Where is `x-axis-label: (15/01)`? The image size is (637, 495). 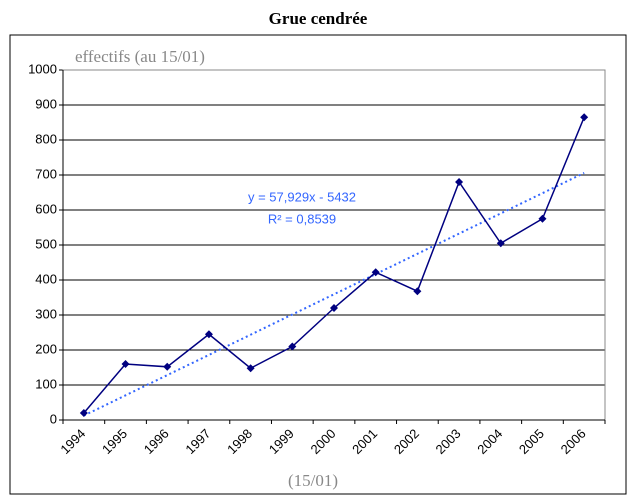
x-axis-label: (15/01) is located at coordinates (313, 480).